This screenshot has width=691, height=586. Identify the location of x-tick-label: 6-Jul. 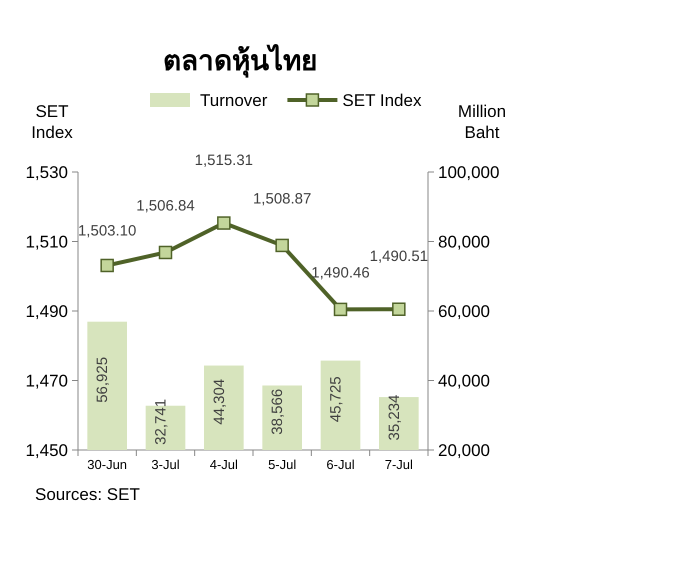
(340, 464).